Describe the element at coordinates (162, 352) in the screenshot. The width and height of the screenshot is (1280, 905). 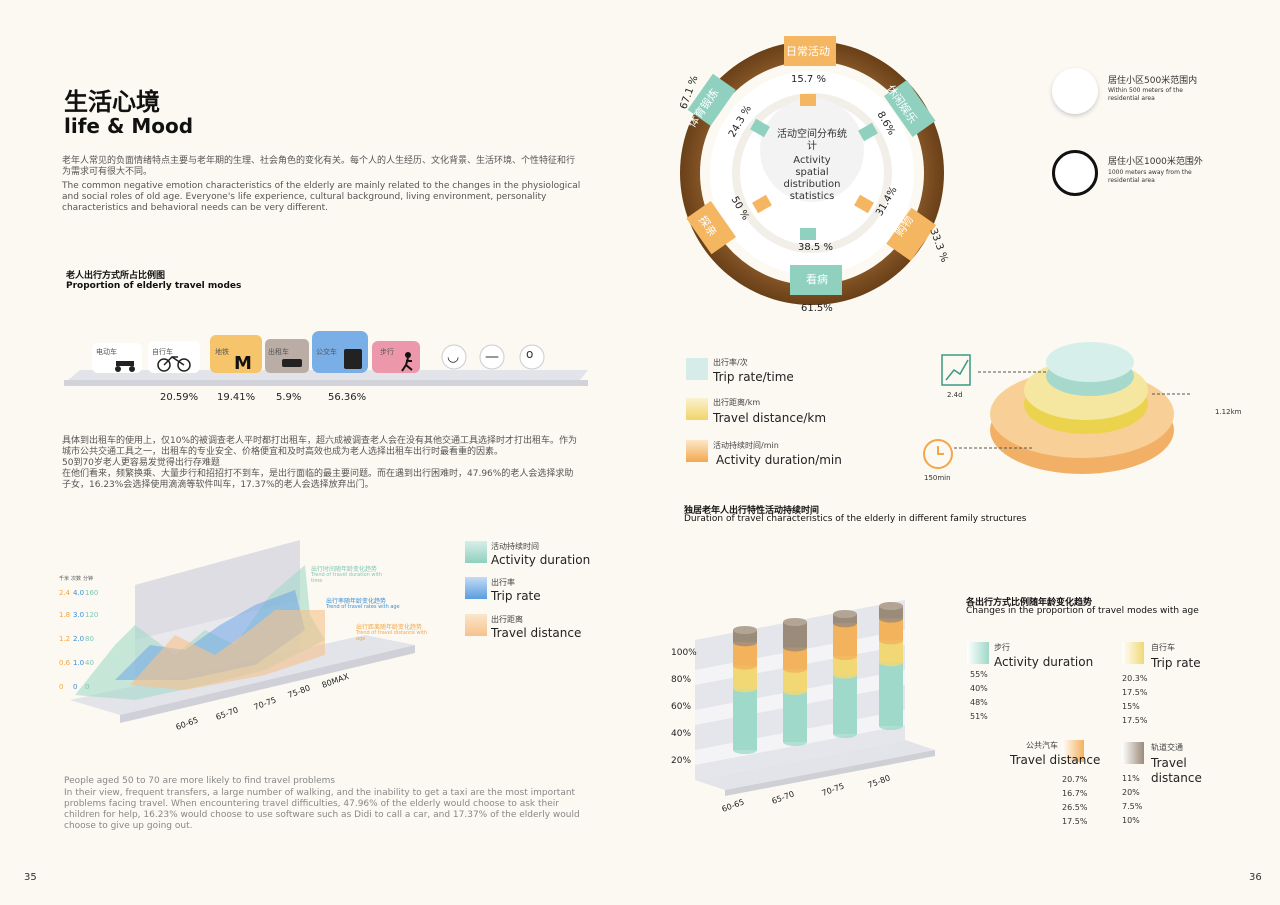
I see `mode-label-bicycle: 自行车` at that location.